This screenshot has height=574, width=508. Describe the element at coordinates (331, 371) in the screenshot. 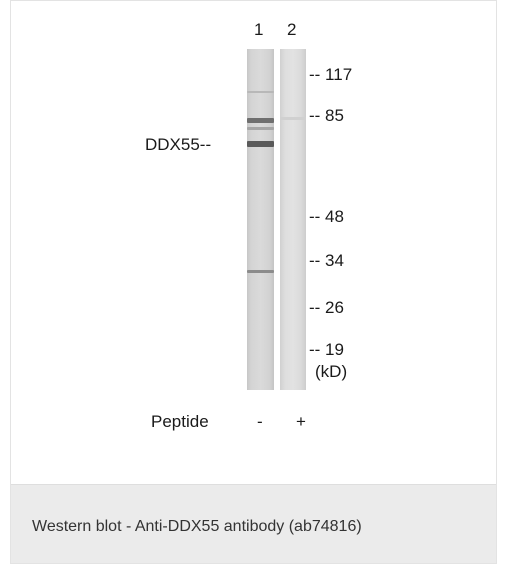

I see `unit-label: (kD)` at that location.